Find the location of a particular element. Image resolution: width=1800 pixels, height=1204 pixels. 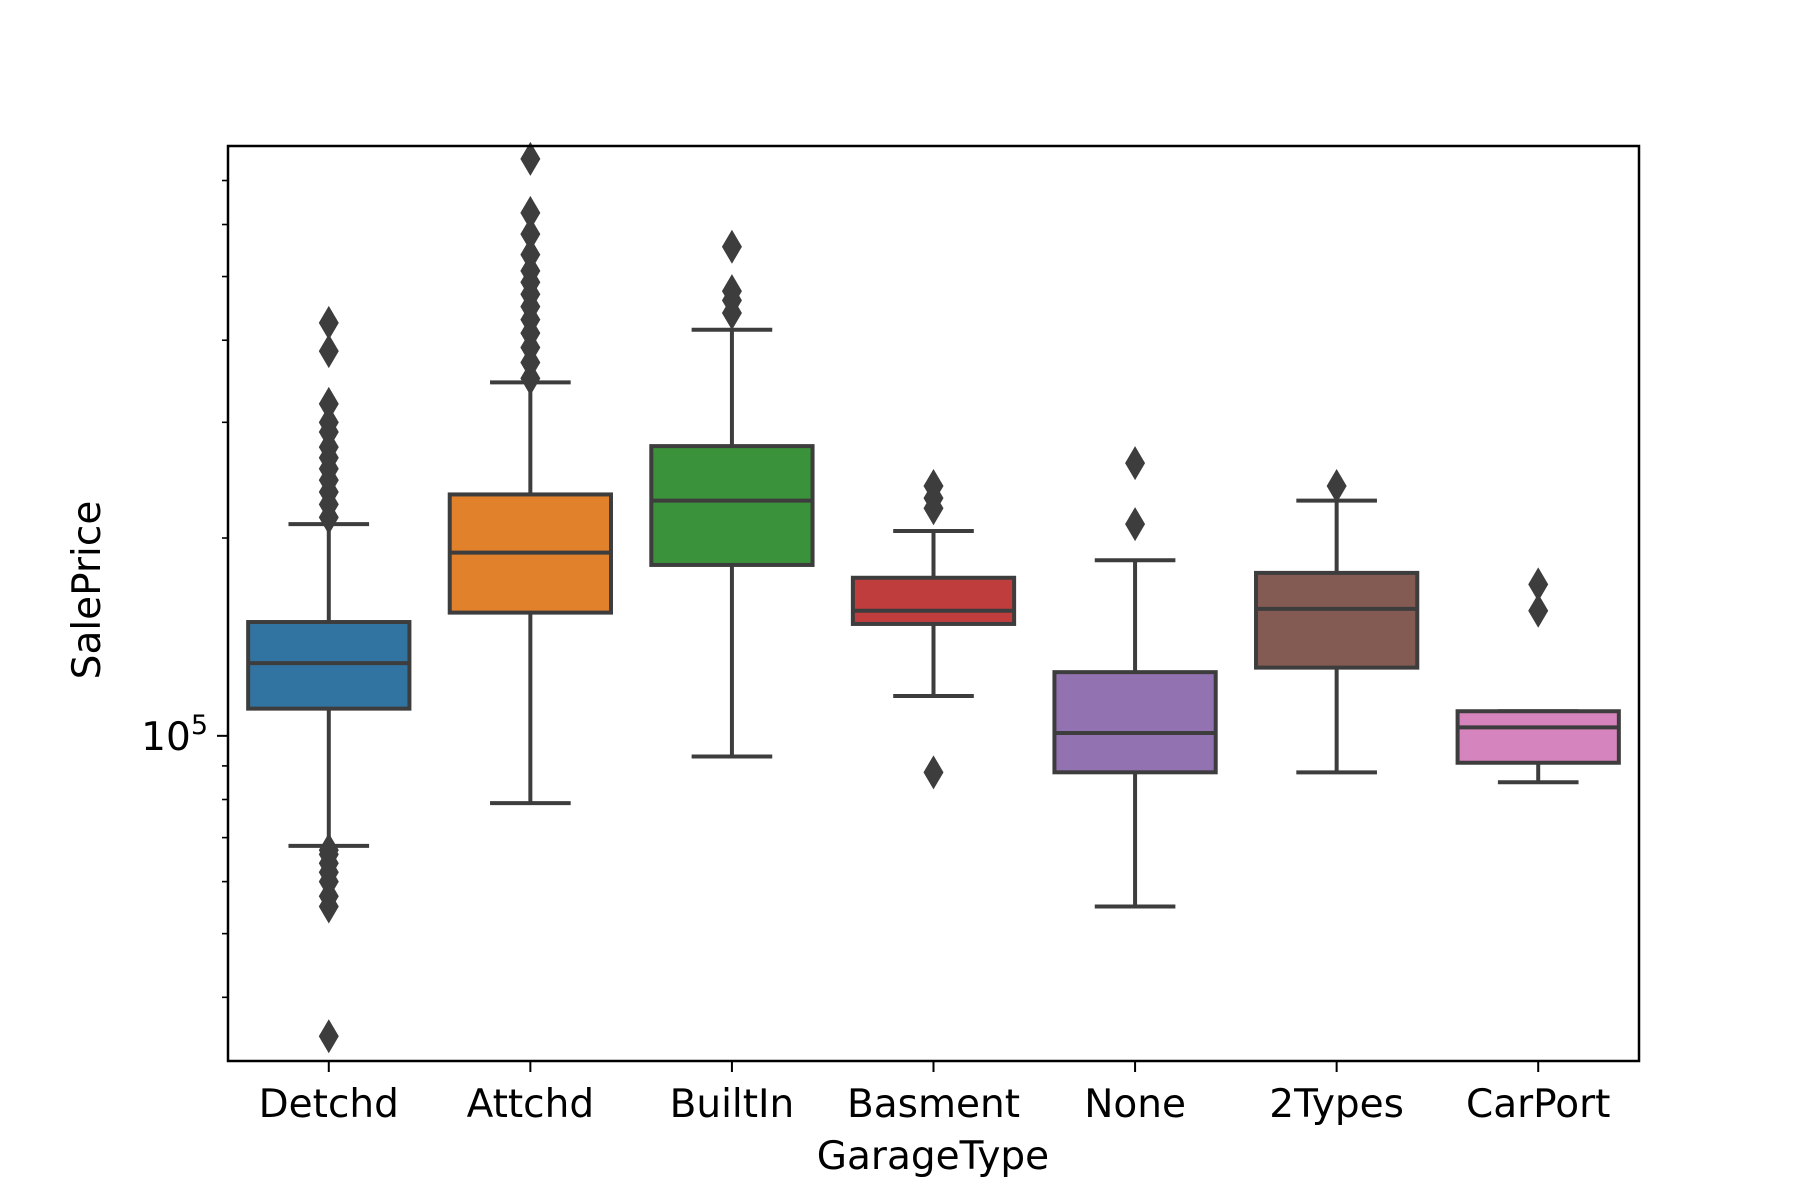

x-tick-label: BuiltIn is located at coordinates (732, 1104).